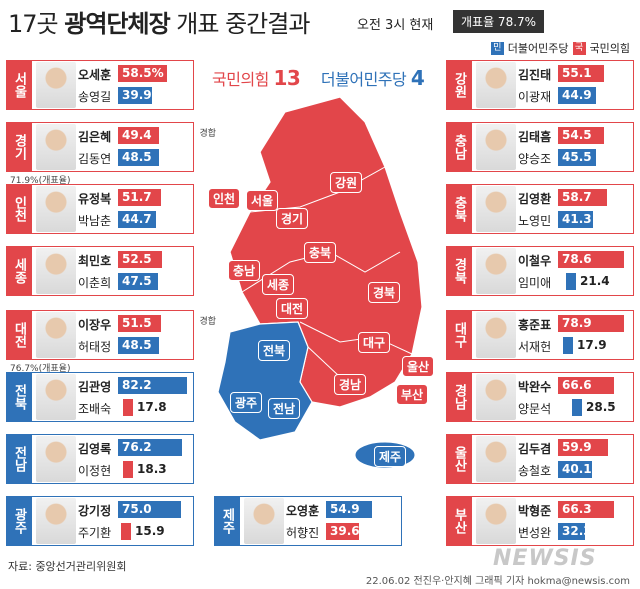 This screenshot has width=640, height=589. I want to click on candidate-row: 김태흠 54.5, so click(574, 136).